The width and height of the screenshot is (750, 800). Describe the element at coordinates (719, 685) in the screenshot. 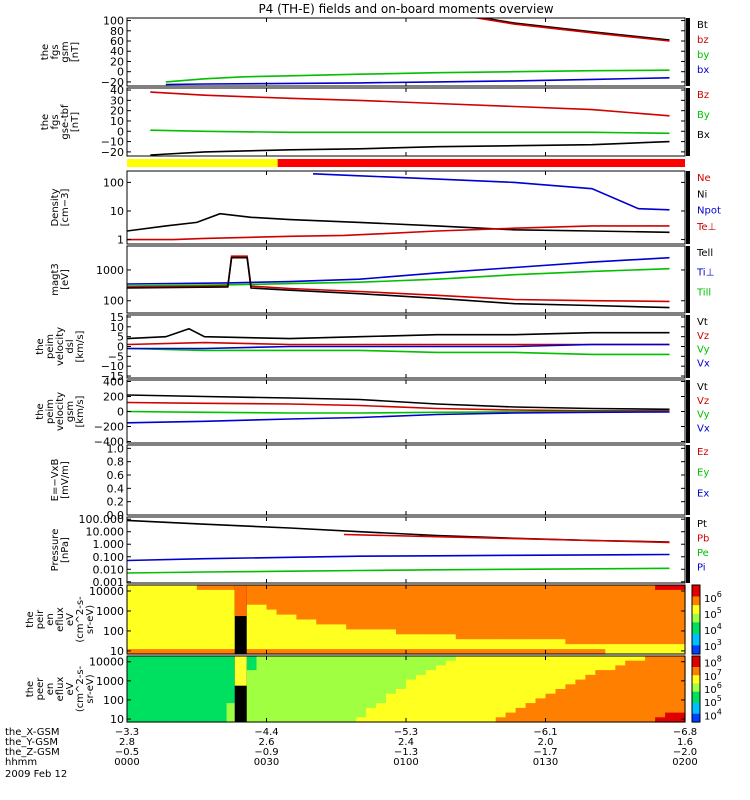

I see `colorbar-tick-exponent: 6` at that location.